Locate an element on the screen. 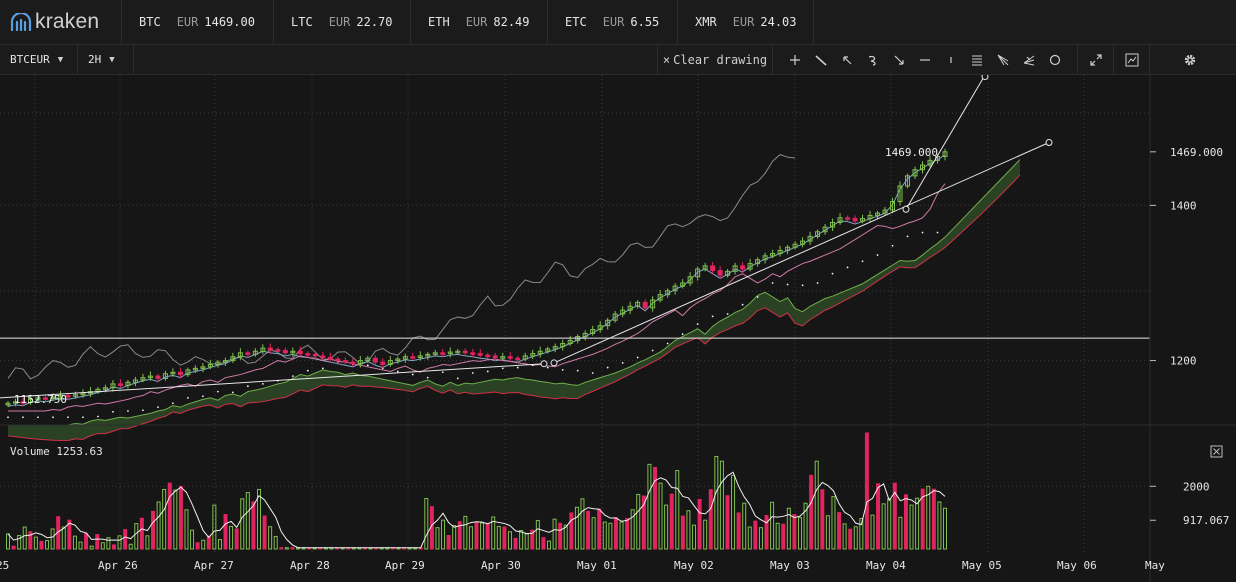 The width and height of the screenshot is (1236, 582). volume-average-line is located at coordinates (476, 510).